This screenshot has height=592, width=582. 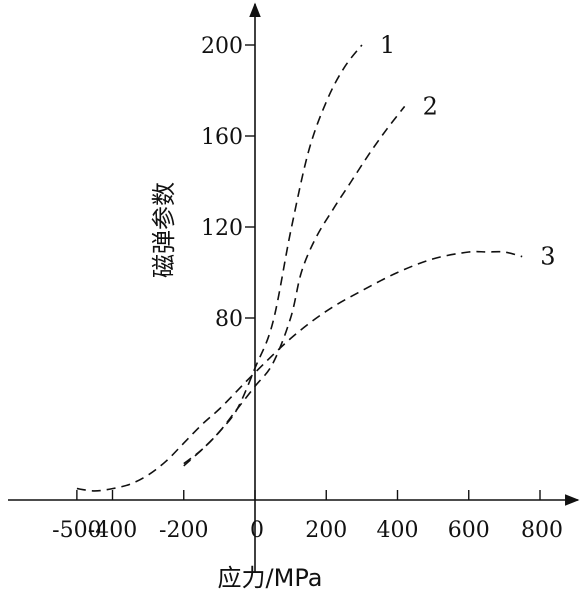 I want to click on y-tick-label: 80, so click(x=229, y=319).